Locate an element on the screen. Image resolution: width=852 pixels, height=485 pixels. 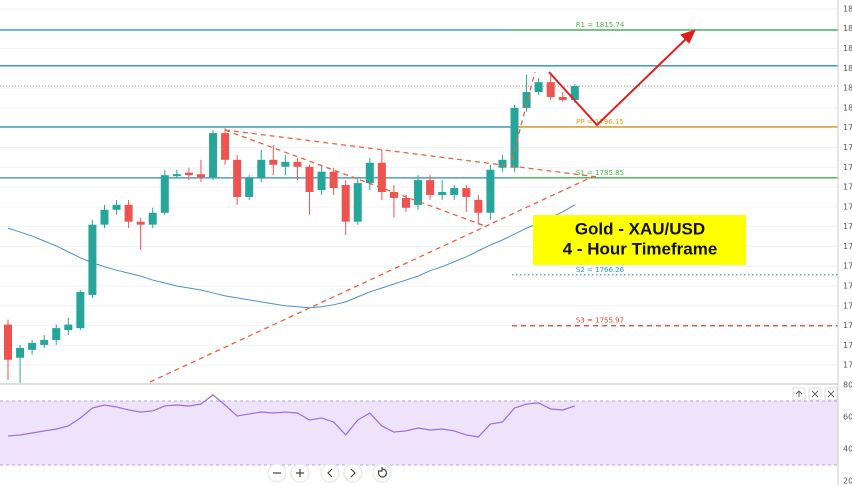
y-tick-label: 1816.00 is located at coordinates (847, 28).